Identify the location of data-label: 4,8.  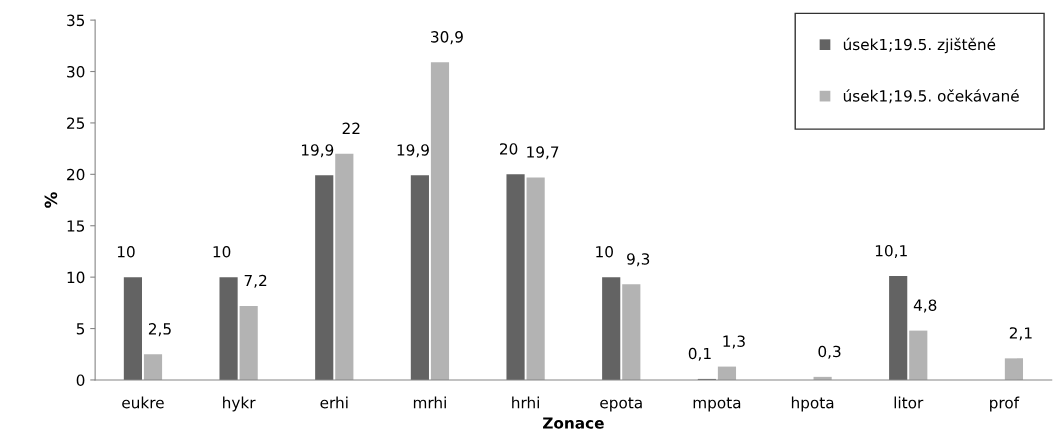
(925, 306).